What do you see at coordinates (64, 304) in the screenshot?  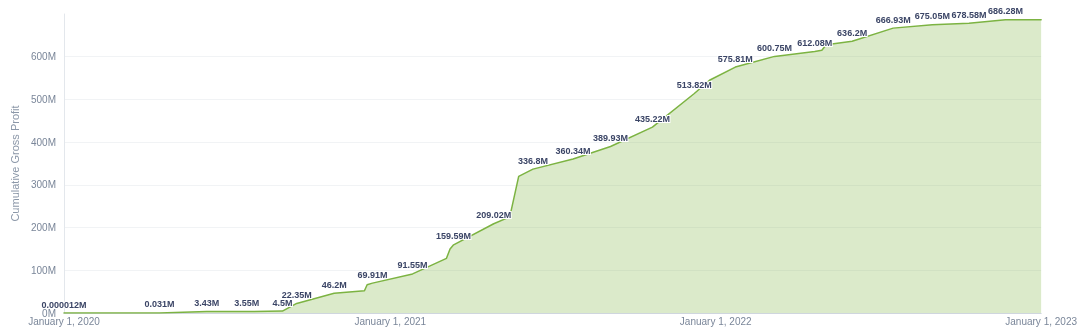 I see `data-label: 0.000012M` at bounding box center [64, 304].